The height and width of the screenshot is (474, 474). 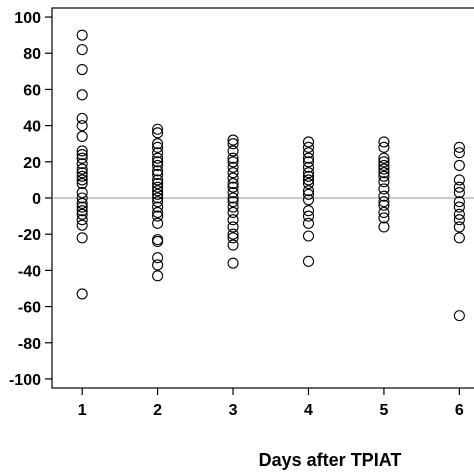 What do you see at coordinates (82, 410) in the screenshot?
I see `x-tick-label: 1` at bounding box center [82, 410].